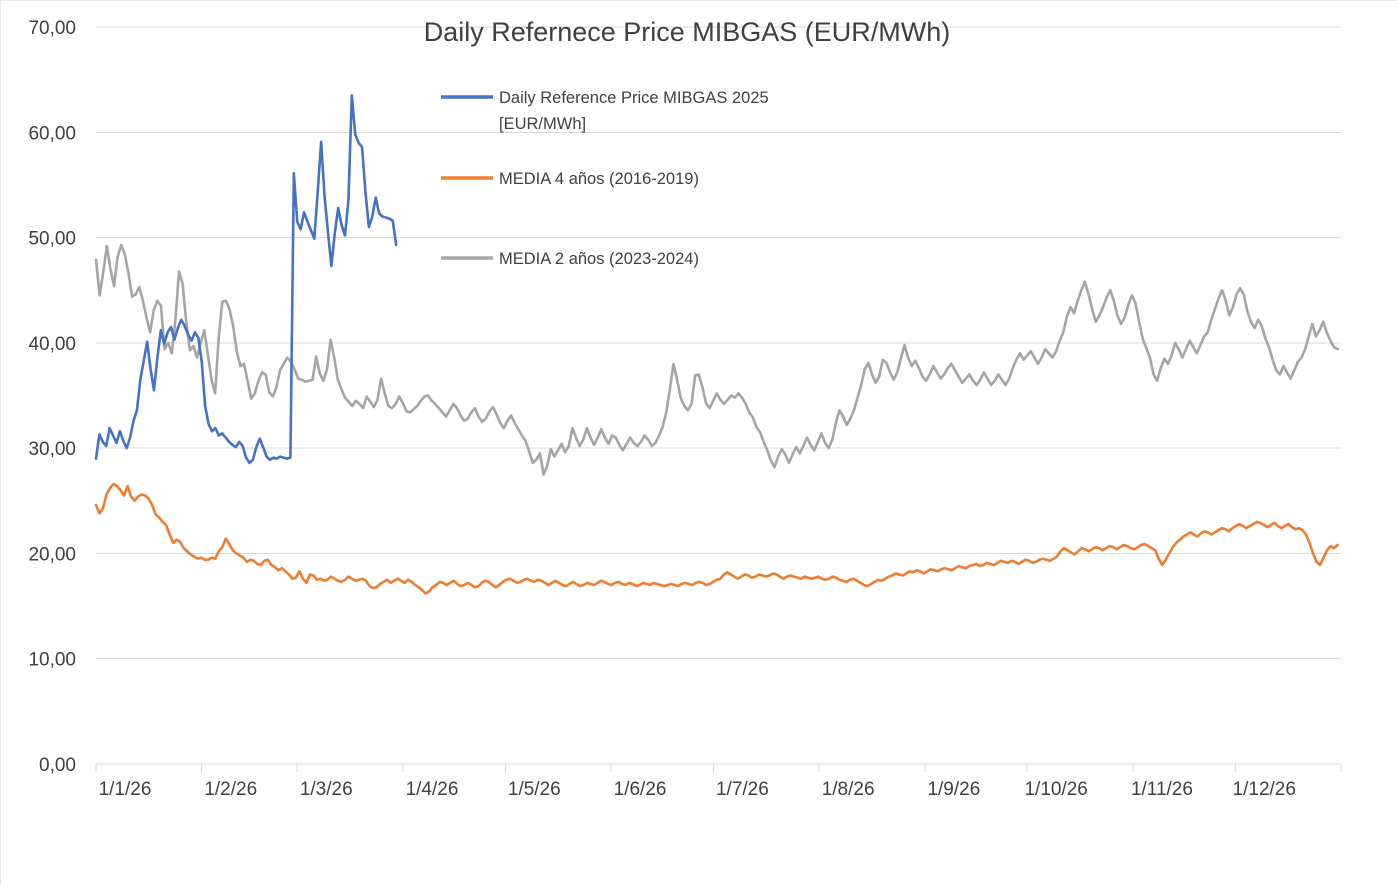 This screenshot has width=1397, height=887. What do you see at coordinates (52, 133) in the screenshot?
I see `y-axis-tick-label: 60,00` at bounding box center [52, 133].